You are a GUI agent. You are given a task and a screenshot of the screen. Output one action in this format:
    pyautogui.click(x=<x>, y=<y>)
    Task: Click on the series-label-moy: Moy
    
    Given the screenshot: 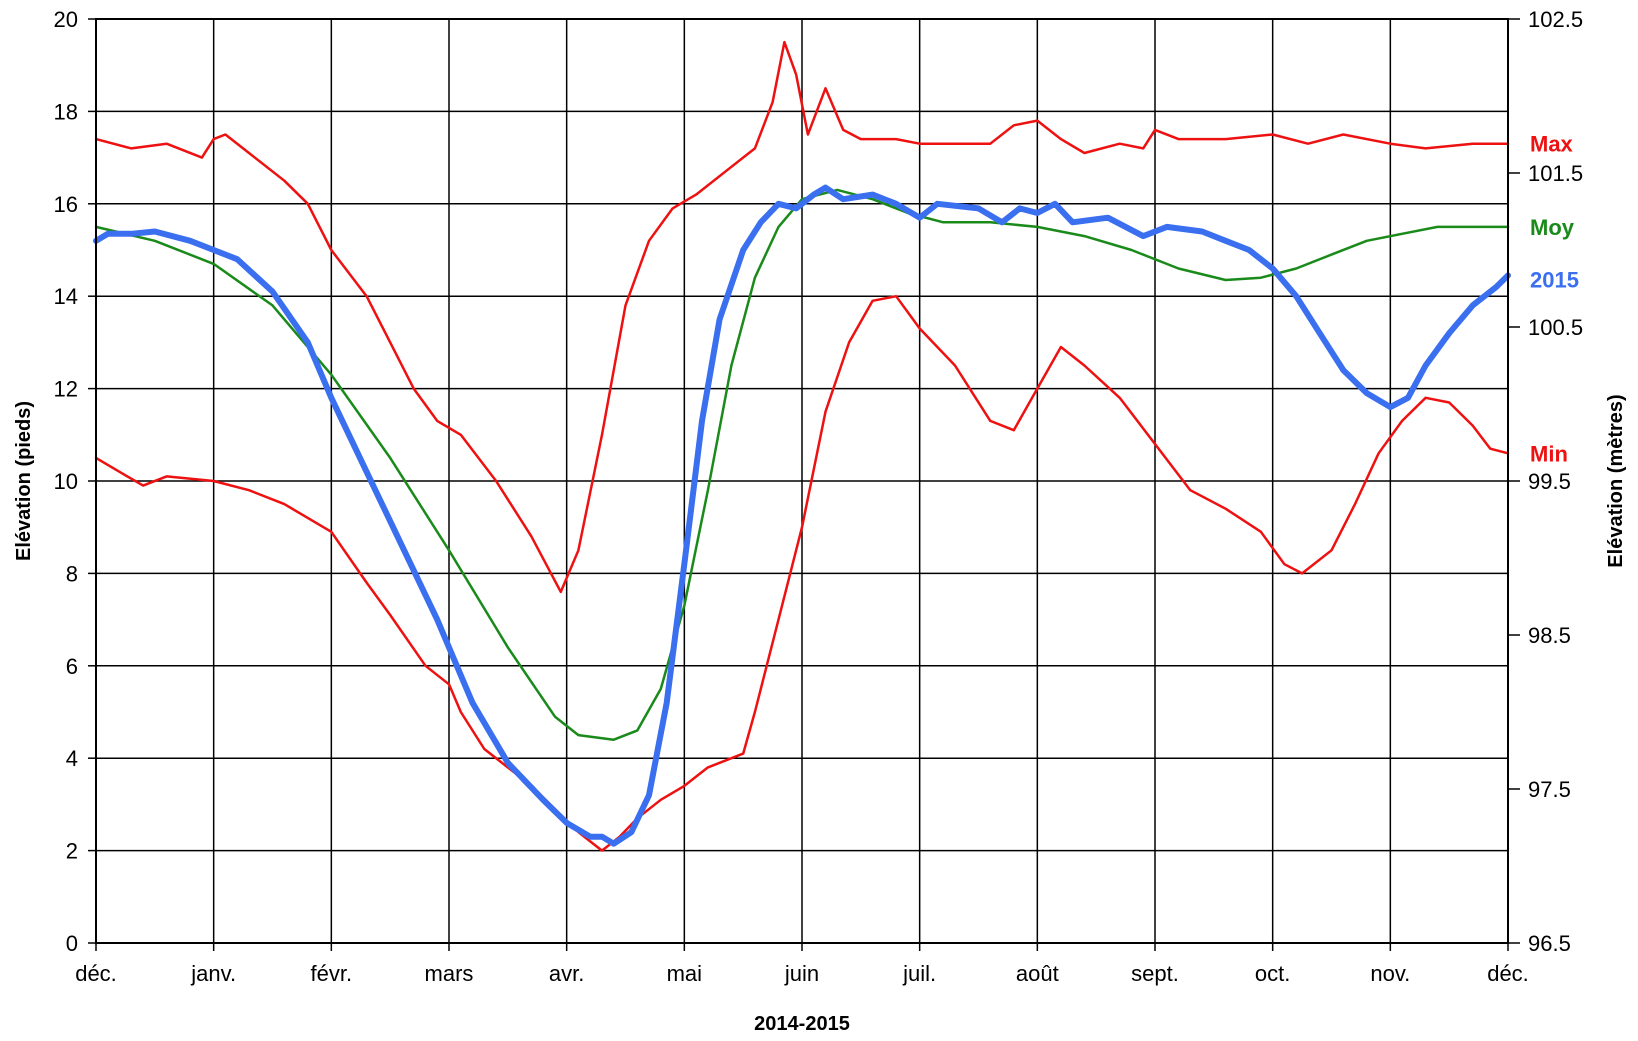 What is the action you would take?
    pyautogui.click(x=1552, y=227)
    